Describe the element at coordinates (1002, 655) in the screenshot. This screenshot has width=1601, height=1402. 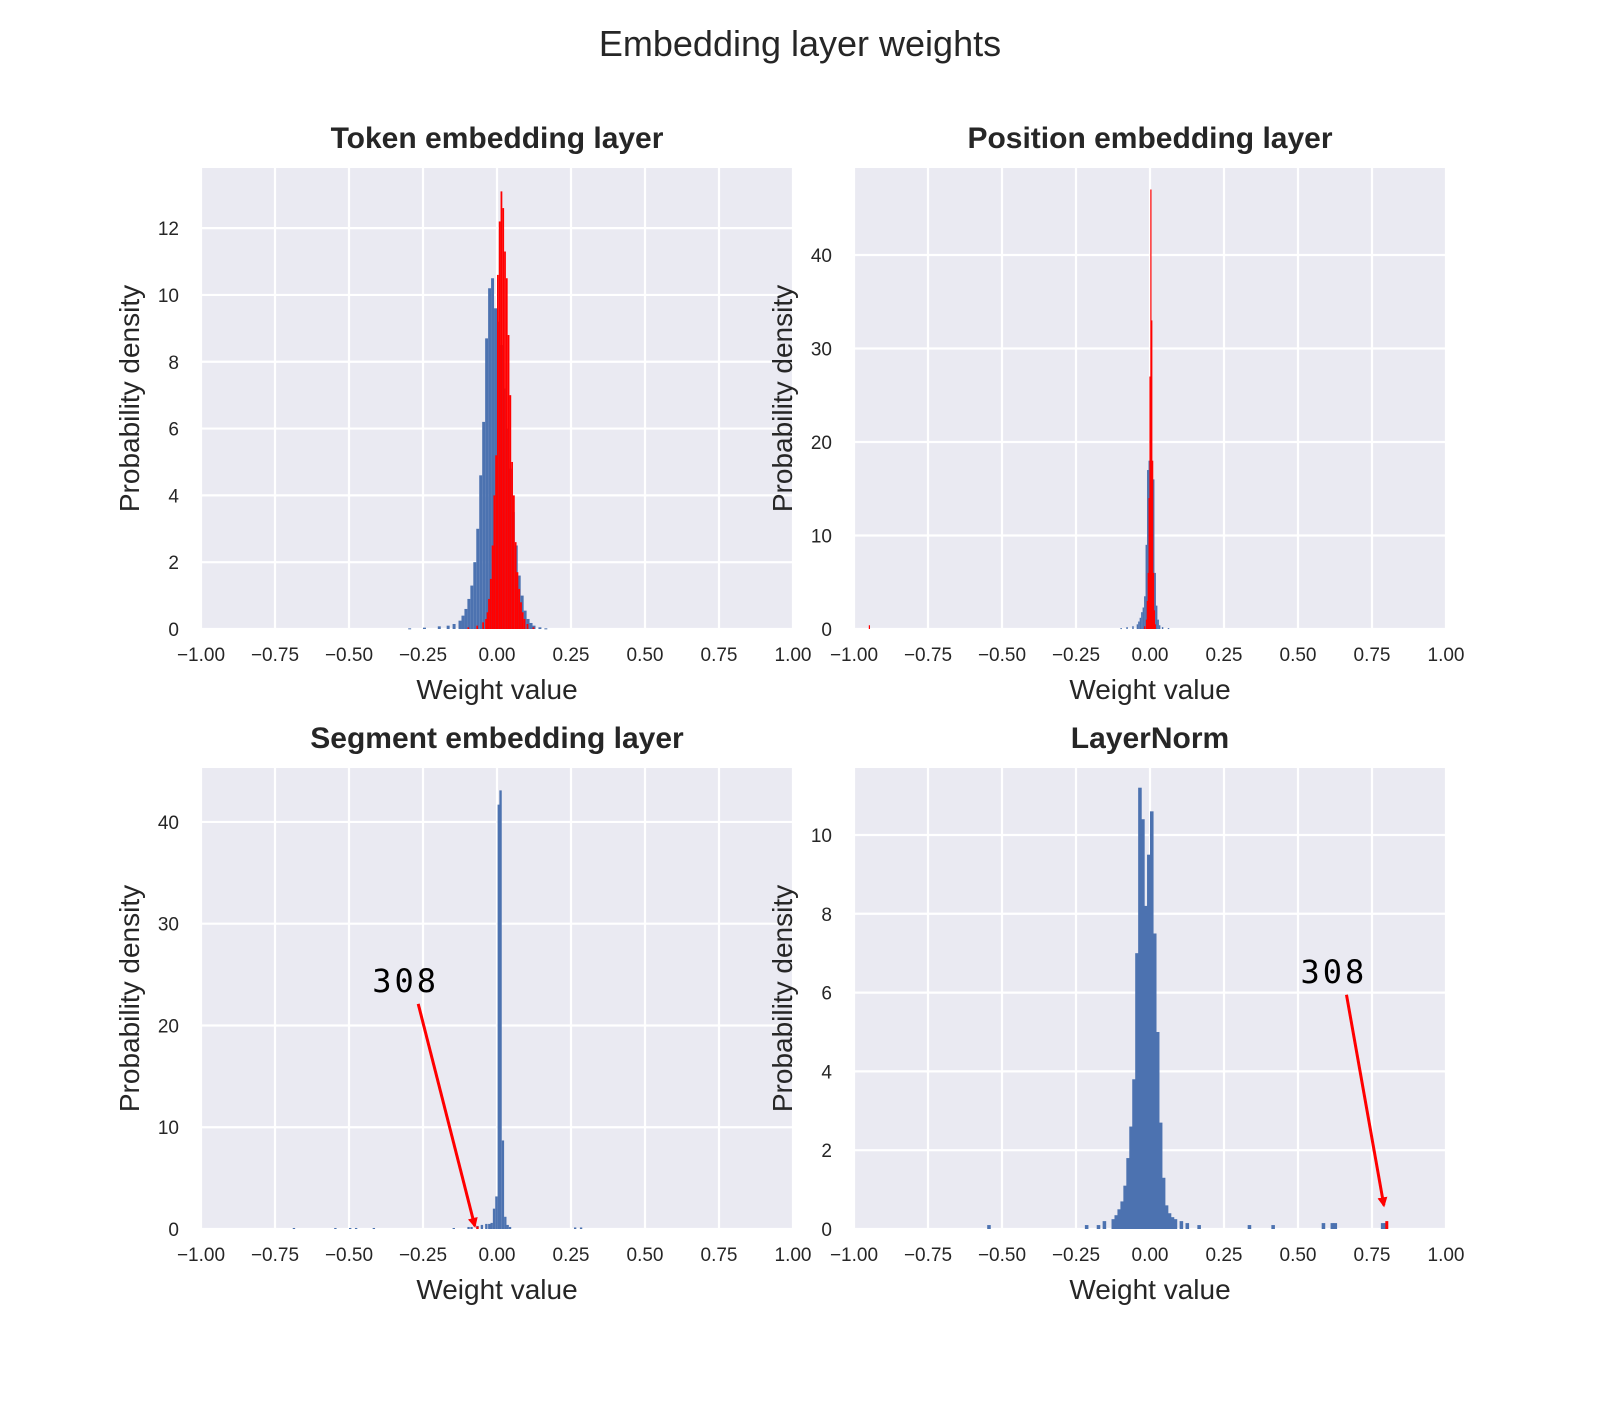
I see `x-tick-label: −0.50` at that location.